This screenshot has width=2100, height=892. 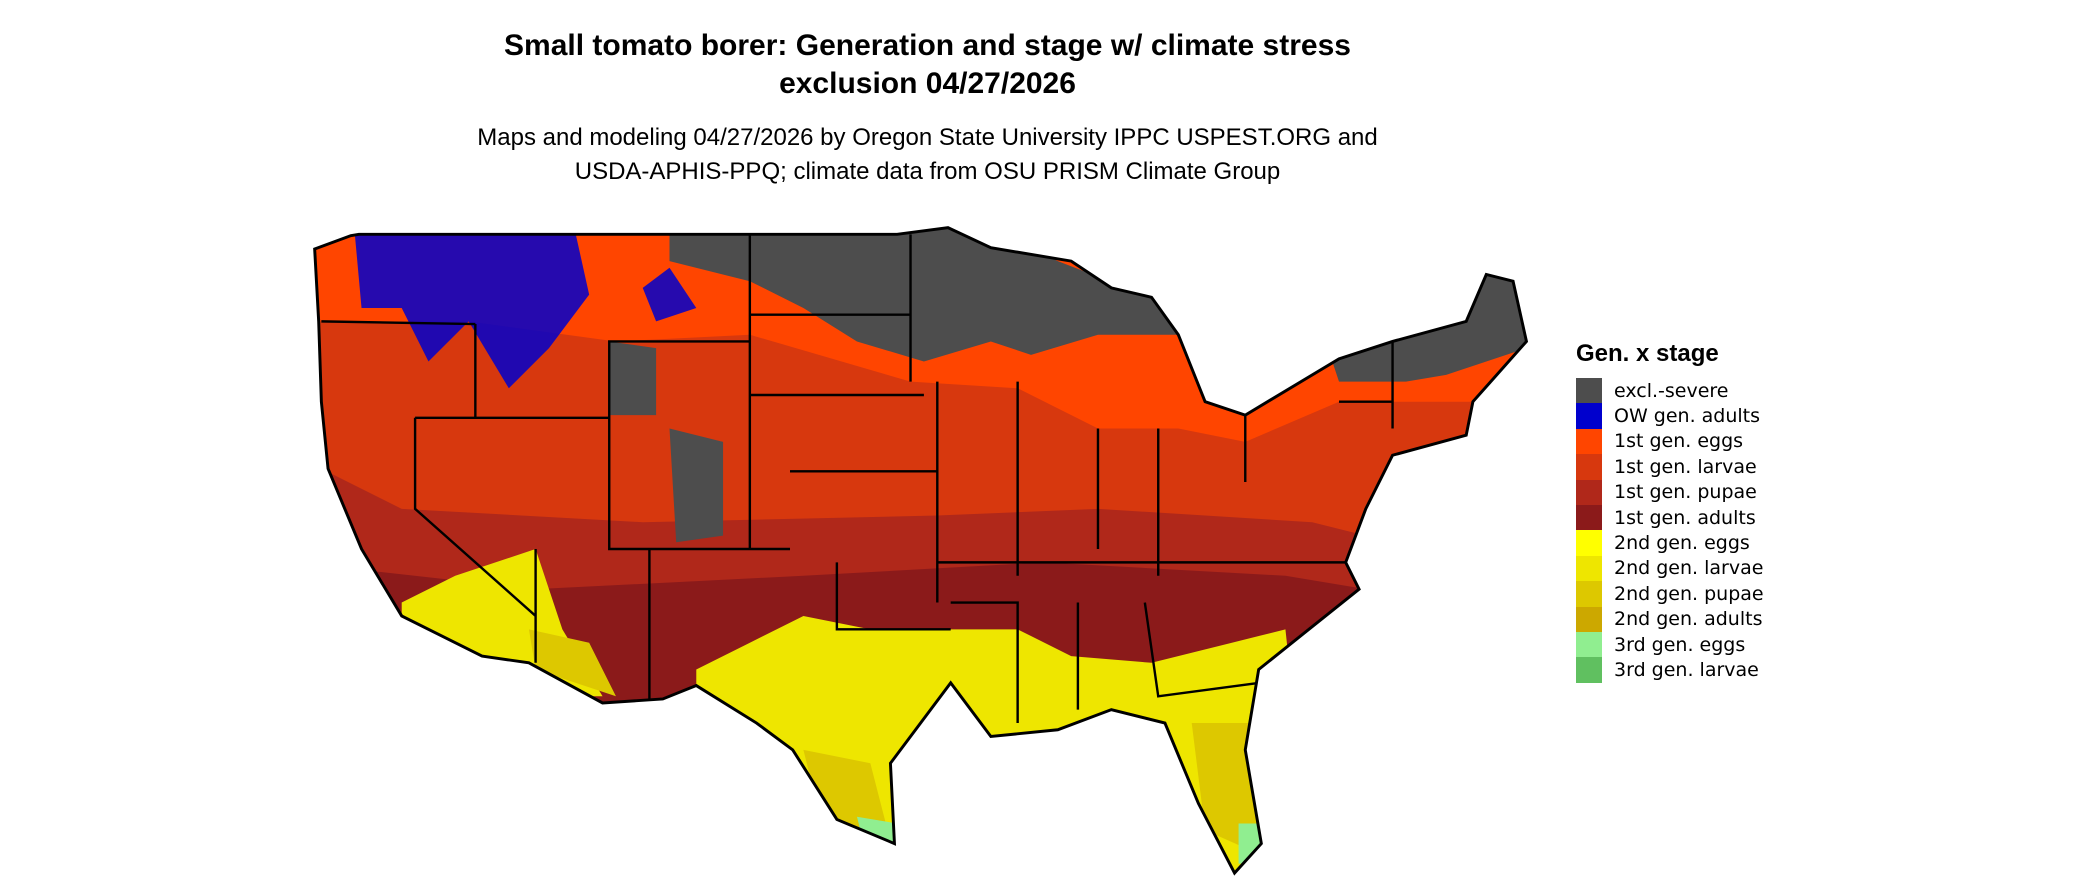 I want to click on legend-item: 2nd gen. eggs, so click(x=1670, y=543).